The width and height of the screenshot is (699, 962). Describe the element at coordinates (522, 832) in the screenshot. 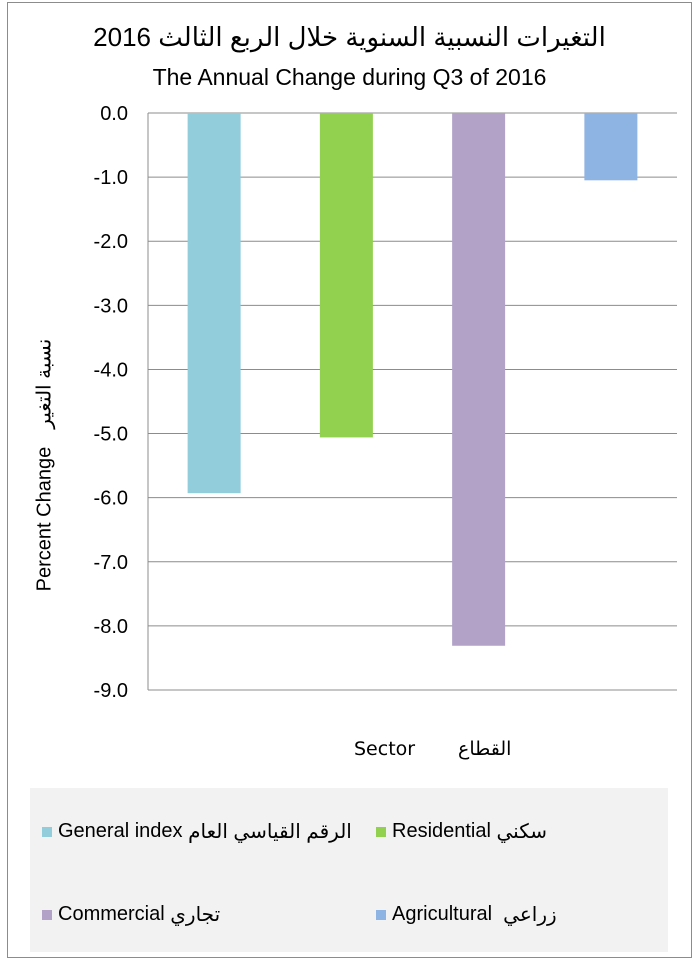

I see `legend-label-residential-ar: سكني` at that location.